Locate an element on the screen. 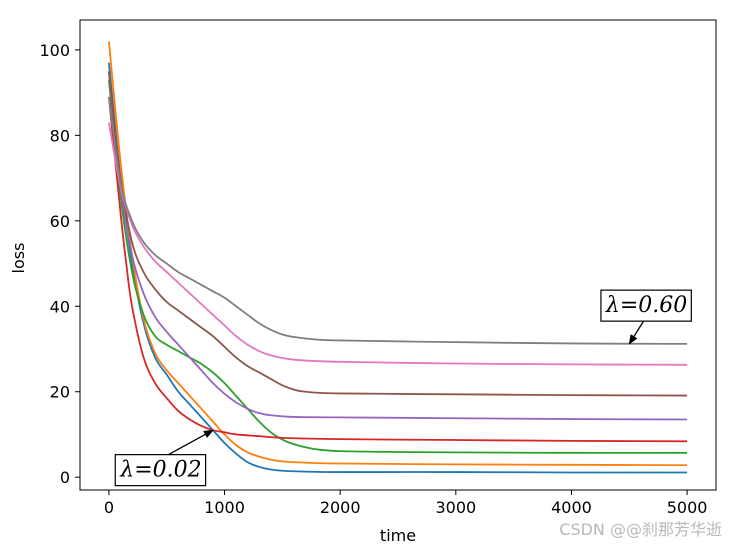 This screenshot has width=735, height=548. x-tick-label: 0 is located at coordinates (109, 507).